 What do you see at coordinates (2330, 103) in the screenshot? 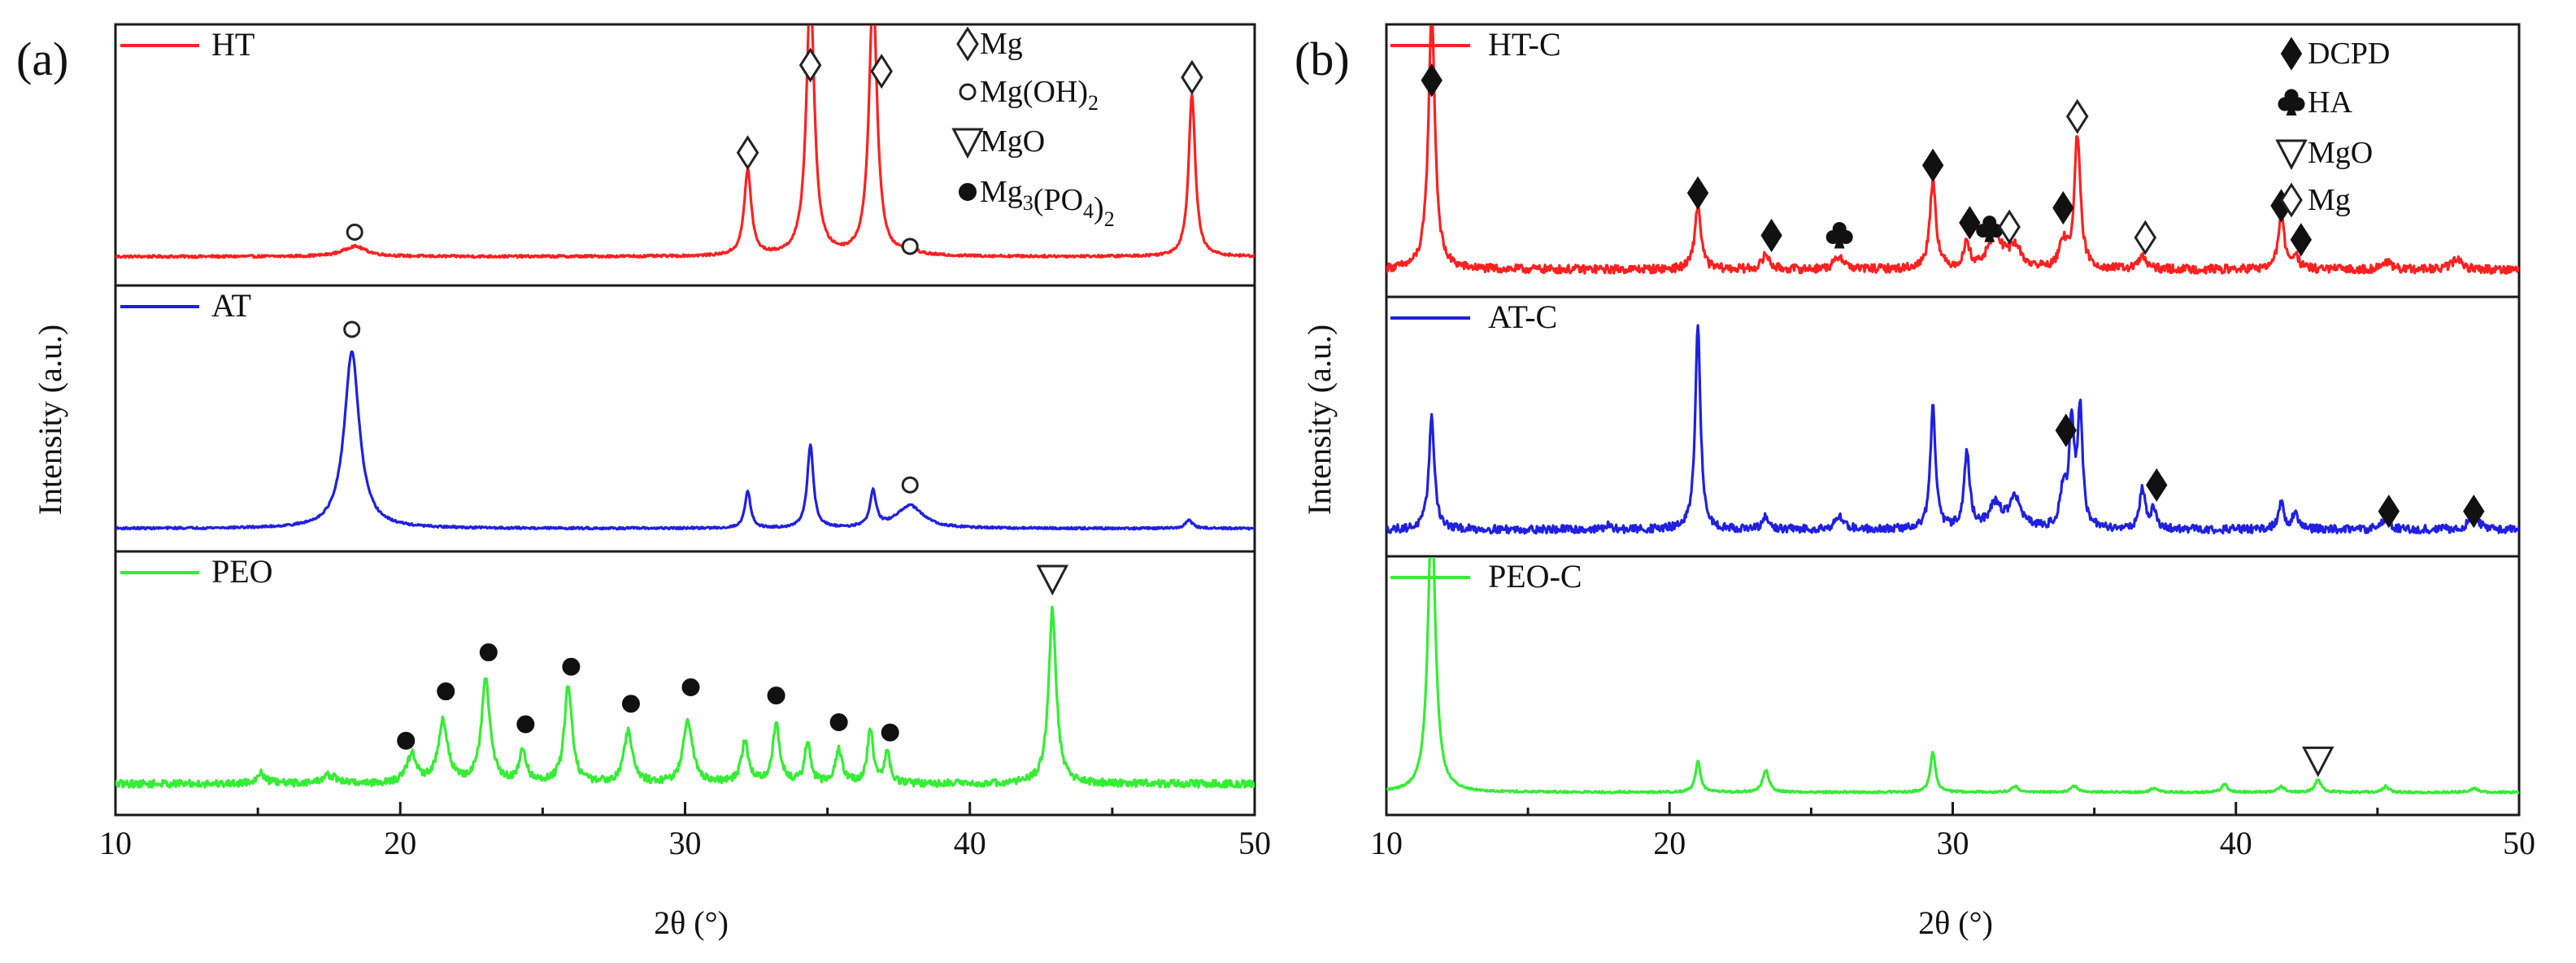
I see `legend-item-1: HA` at bounding box center [2330, 103].